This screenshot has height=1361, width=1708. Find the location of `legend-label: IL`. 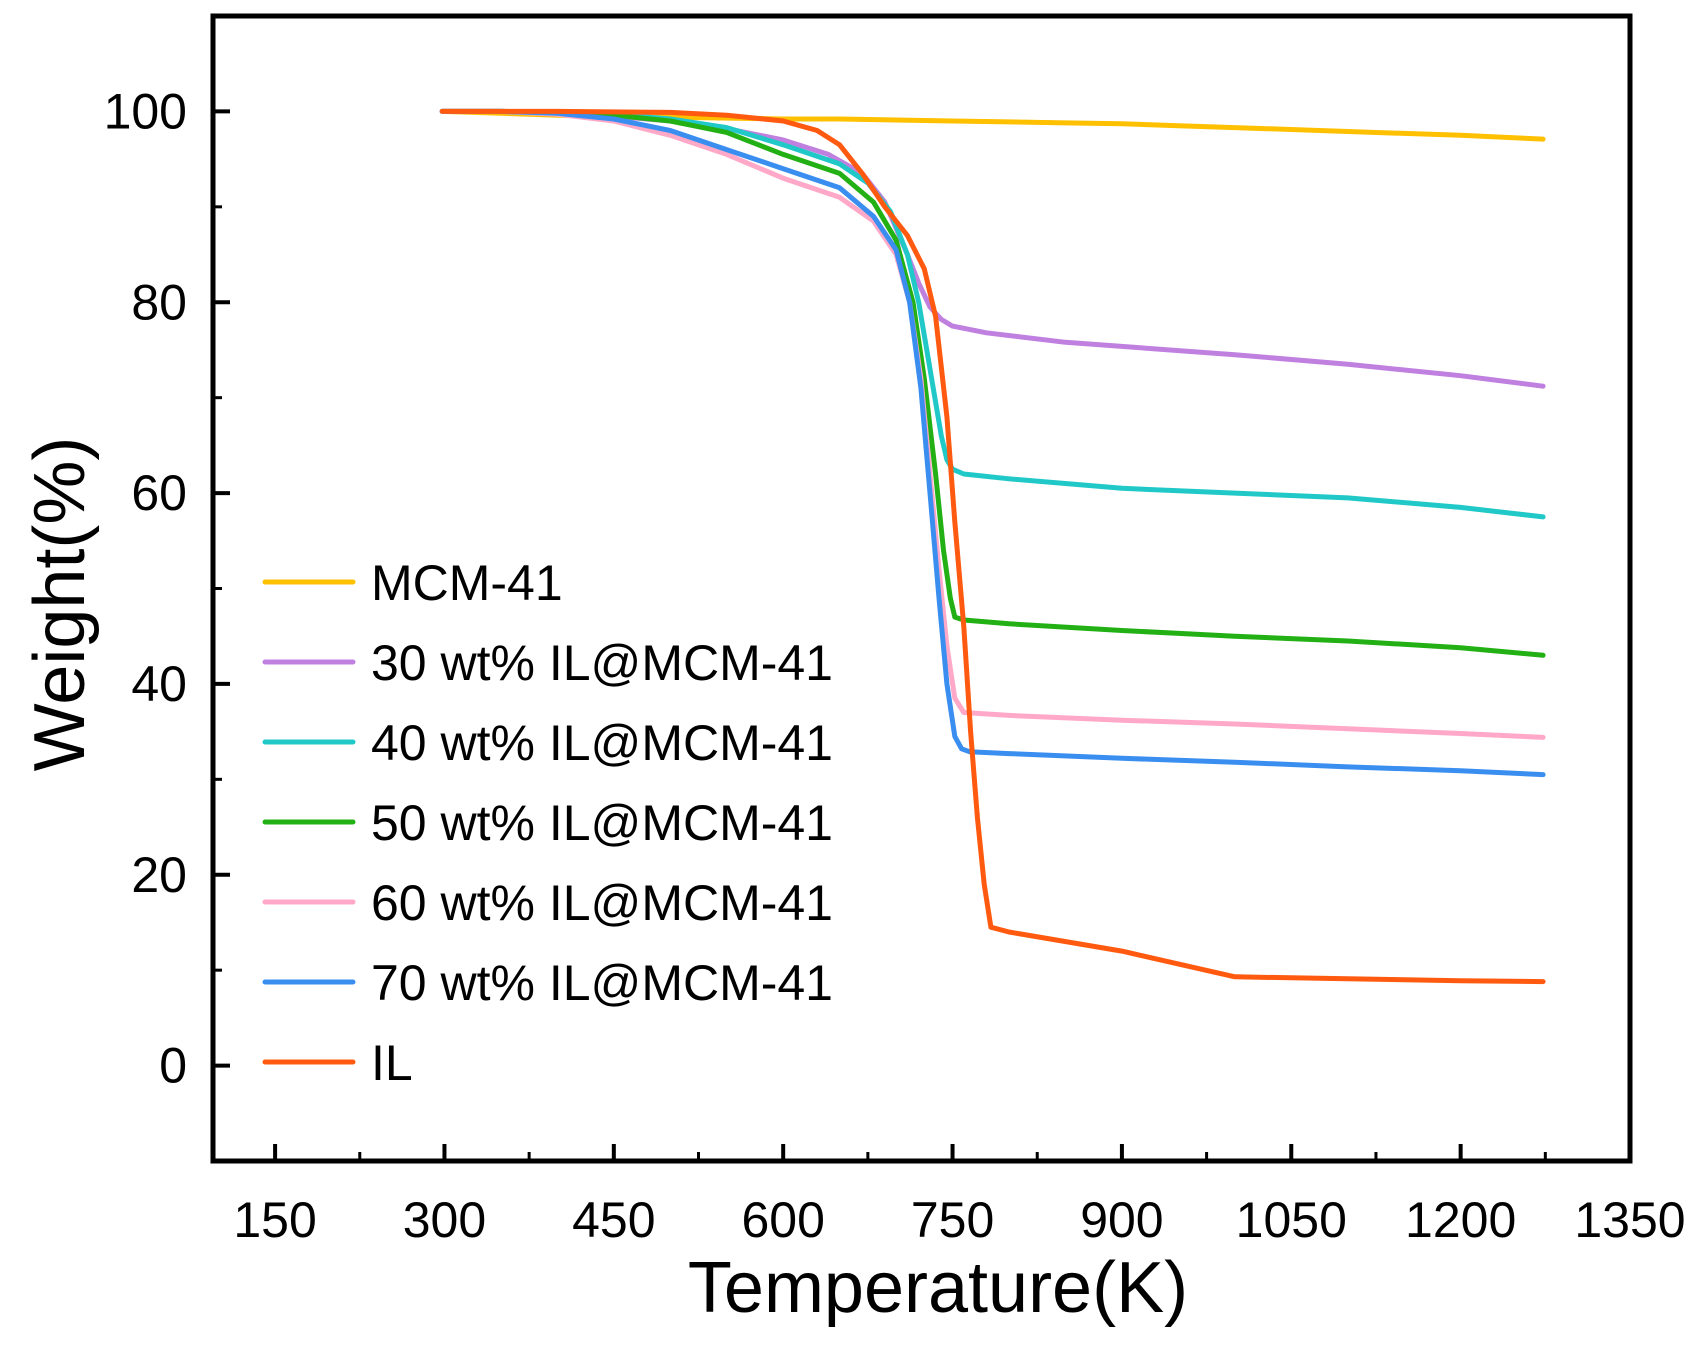

legend-label: IL is located at coordinates (392, 1063).